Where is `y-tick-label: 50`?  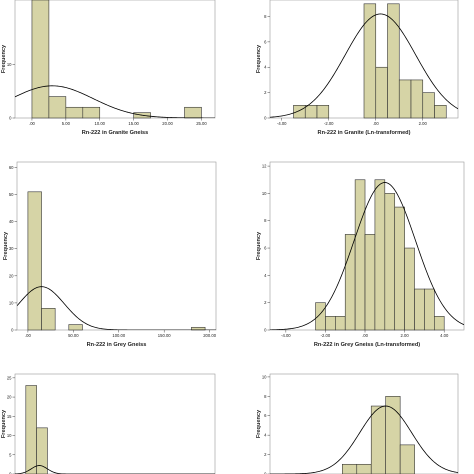 y-tick-label: 50 is located at coordinates (11, 194).